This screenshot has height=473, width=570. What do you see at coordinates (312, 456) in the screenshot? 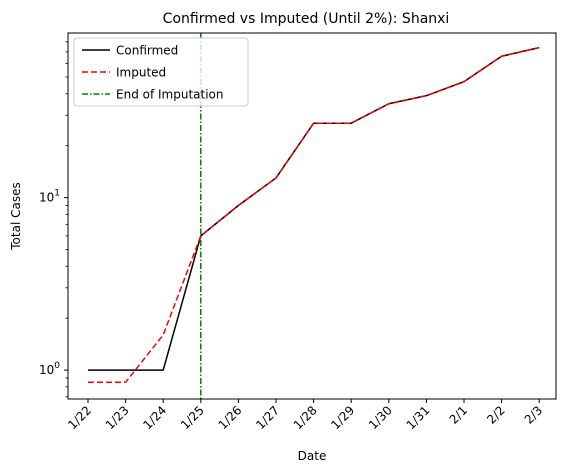
I see `x-axis-label: Date` at bounding box center [312, 456].